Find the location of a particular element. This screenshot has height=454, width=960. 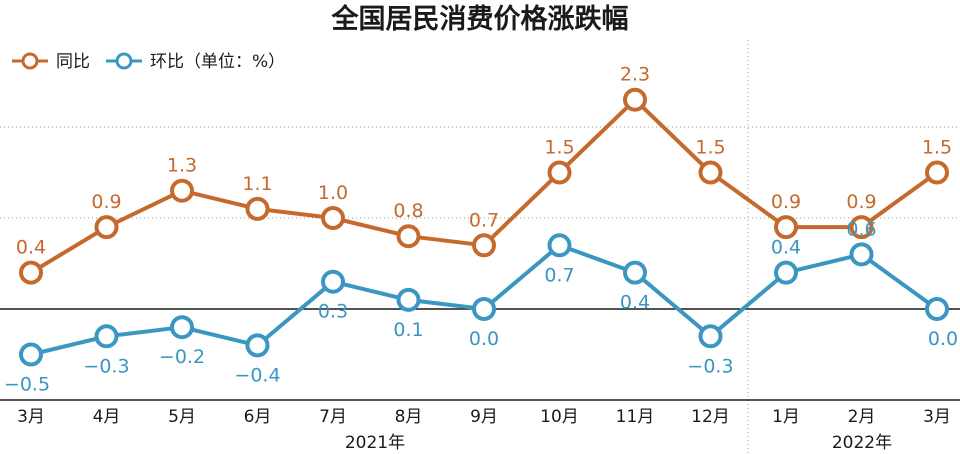

data-label-mom: 0.7 is located at coordinates (559, 275).